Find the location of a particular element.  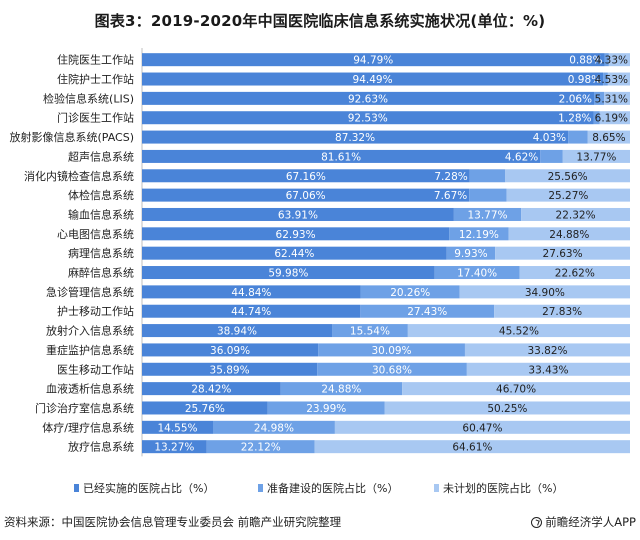

data-label: 28.42% is located at coordinates (211, 390).